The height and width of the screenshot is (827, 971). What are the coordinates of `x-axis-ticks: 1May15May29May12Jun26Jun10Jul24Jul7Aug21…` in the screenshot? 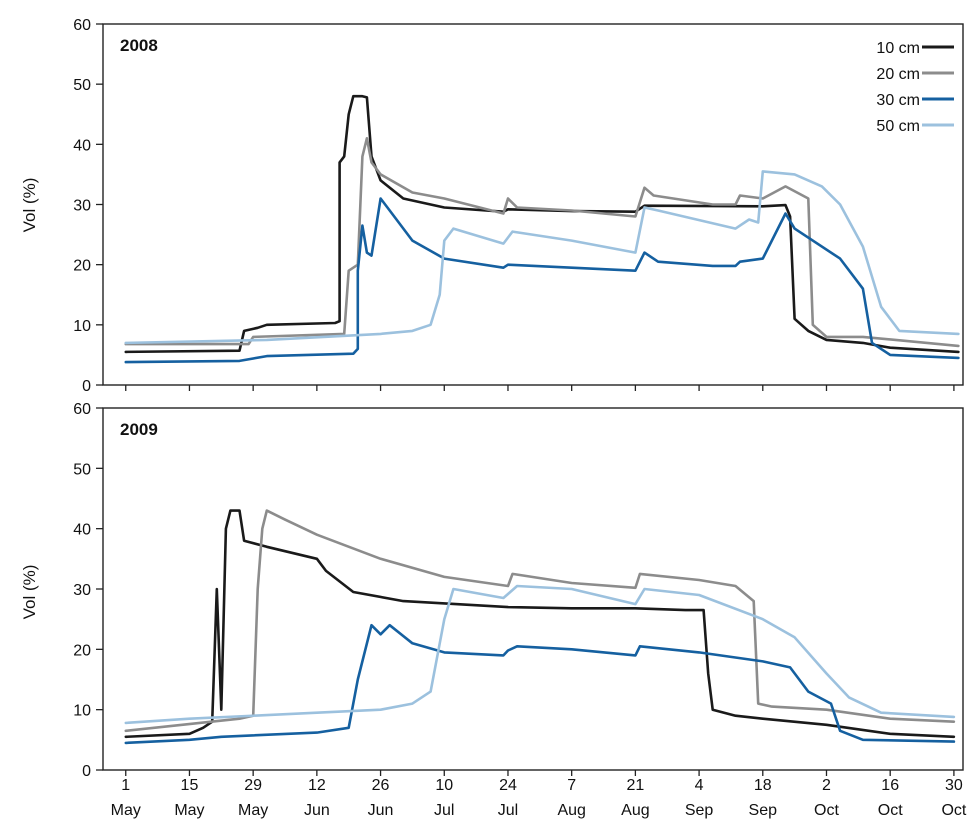 It's located at (539, 798).